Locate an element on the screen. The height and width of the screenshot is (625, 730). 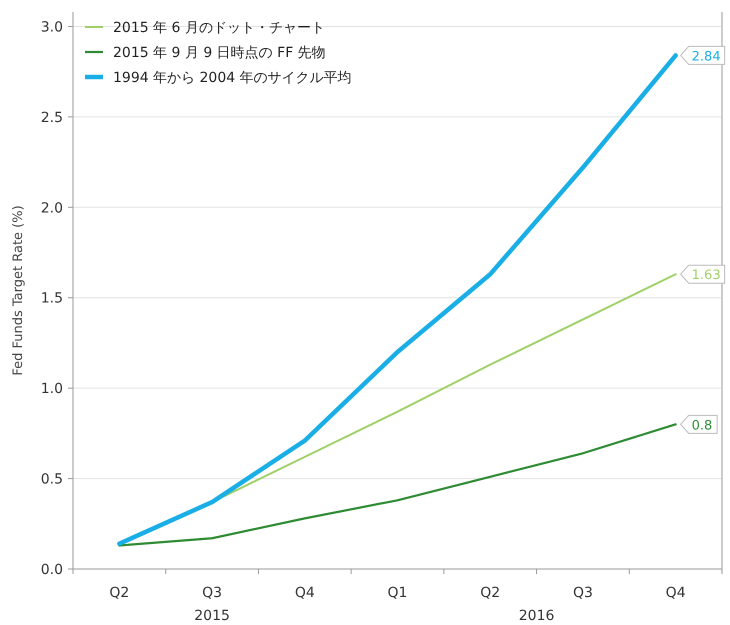
data-label: 2.84 is located at coordinates (706, 56).